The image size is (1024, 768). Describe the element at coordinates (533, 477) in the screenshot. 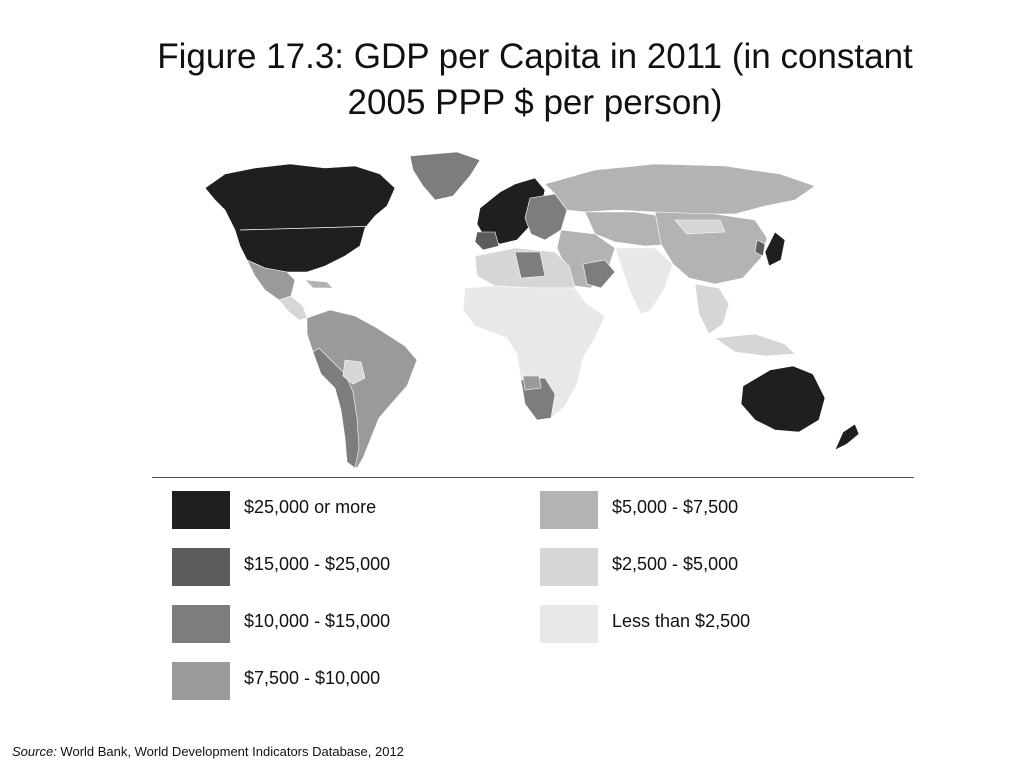

I see `legend-divider` at that location.